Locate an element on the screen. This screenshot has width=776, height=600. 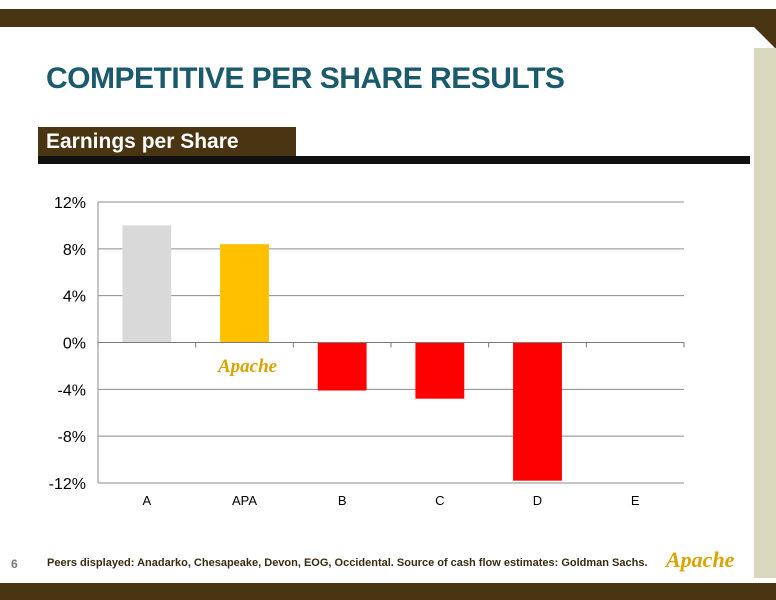
right-frame-strip is located at coordinates (765, 313).